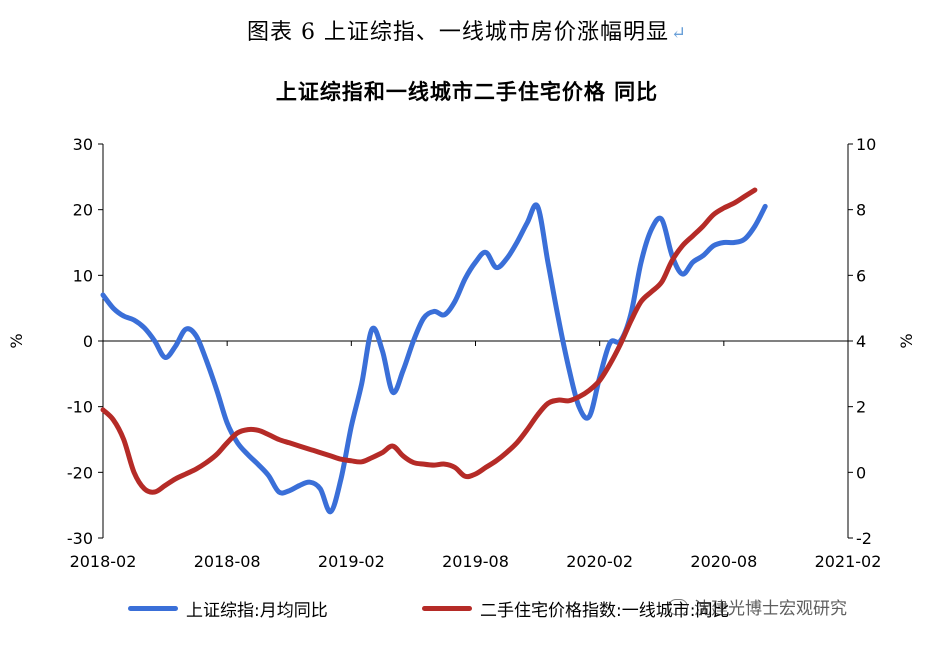  I want to click on left-tick-label: -10, so click(80, 407).